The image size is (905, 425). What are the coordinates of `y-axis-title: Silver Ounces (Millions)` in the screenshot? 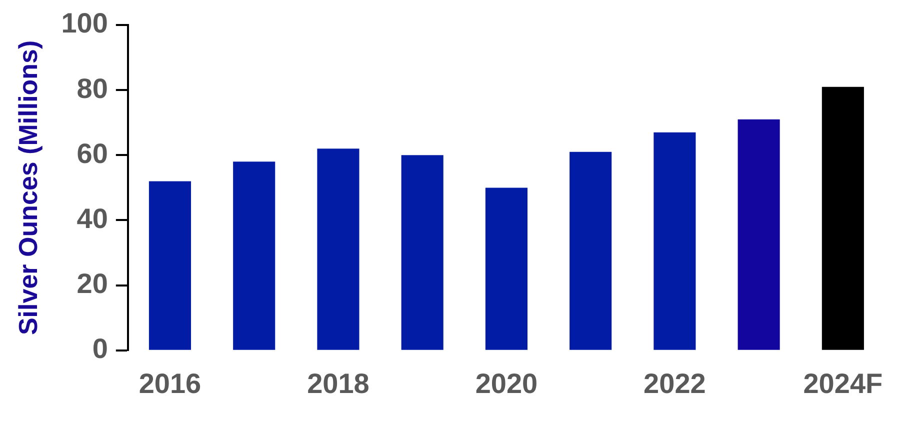 It's located at (27, 188).